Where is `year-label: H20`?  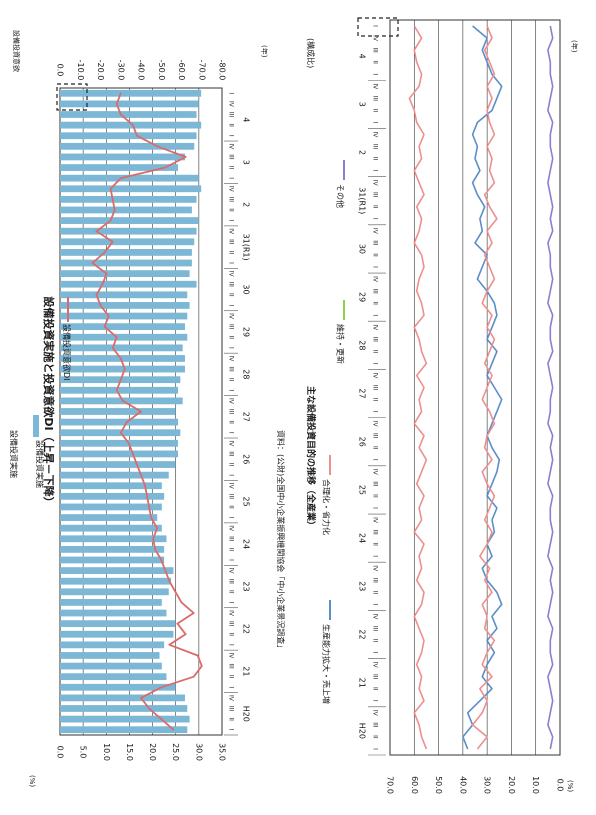
year-label: H20 is located at coordinates (246, 714).